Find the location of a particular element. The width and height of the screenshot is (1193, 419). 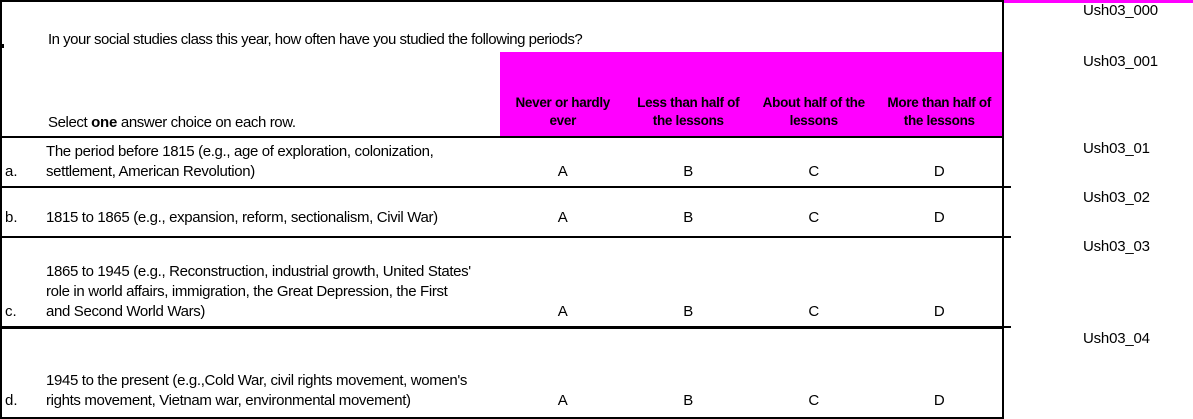

column-header-about-half: About half of the lessons is located at coordinates (814, 94).